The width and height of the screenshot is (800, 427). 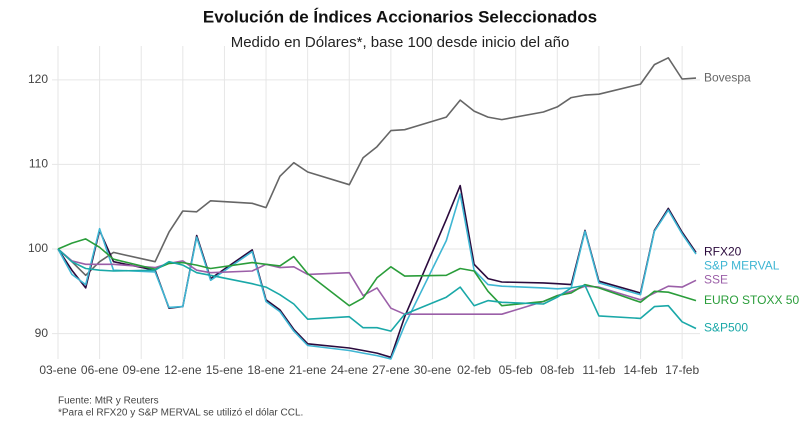 What do you see at coordinates (557, 370) in the screenshot?
I see `x-tick-label: 08-feb` at bounding box center [557, 370].